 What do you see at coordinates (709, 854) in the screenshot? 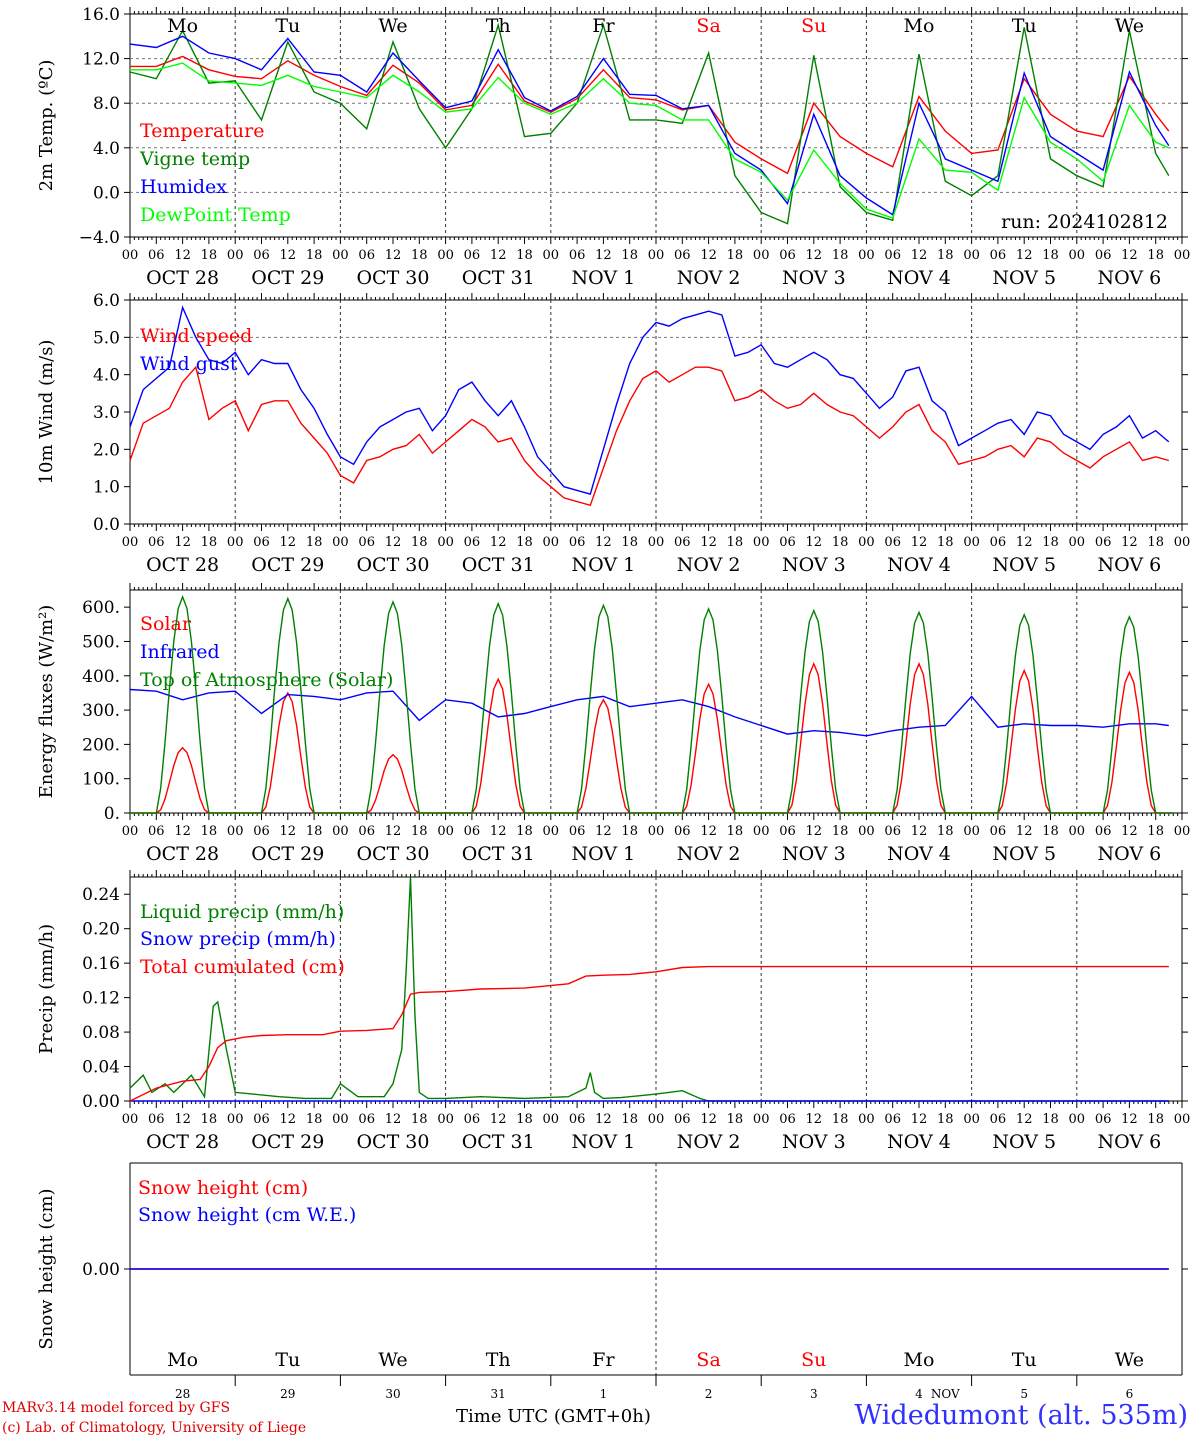
I see `date-label: NOV 2` at bounding box center [709, 854].